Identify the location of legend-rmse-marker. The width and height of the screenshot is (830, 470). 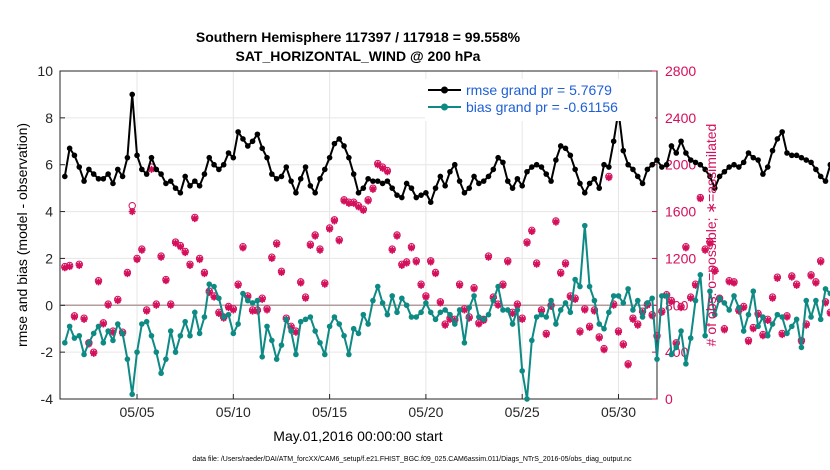
(444, 90).